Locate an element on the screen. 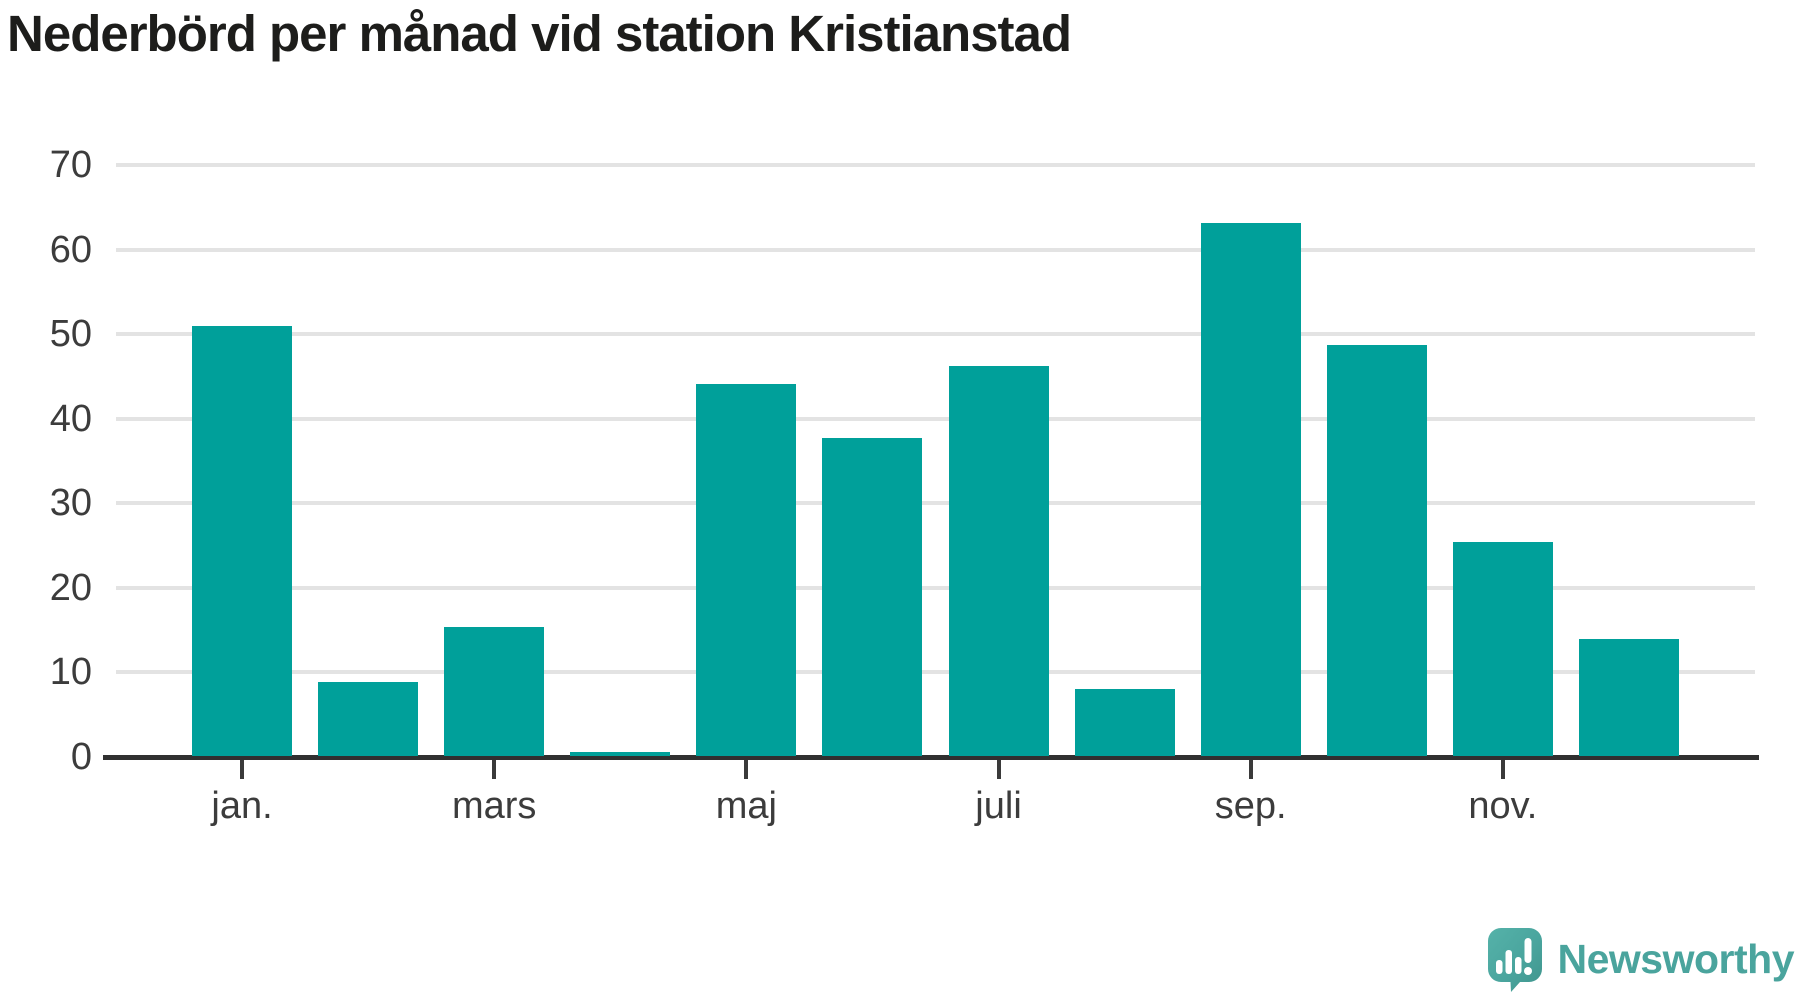 Image resolution: width=1800 pixels, height=1000 pixels. newsworthy-icon is located at coordinates (1514, 960).